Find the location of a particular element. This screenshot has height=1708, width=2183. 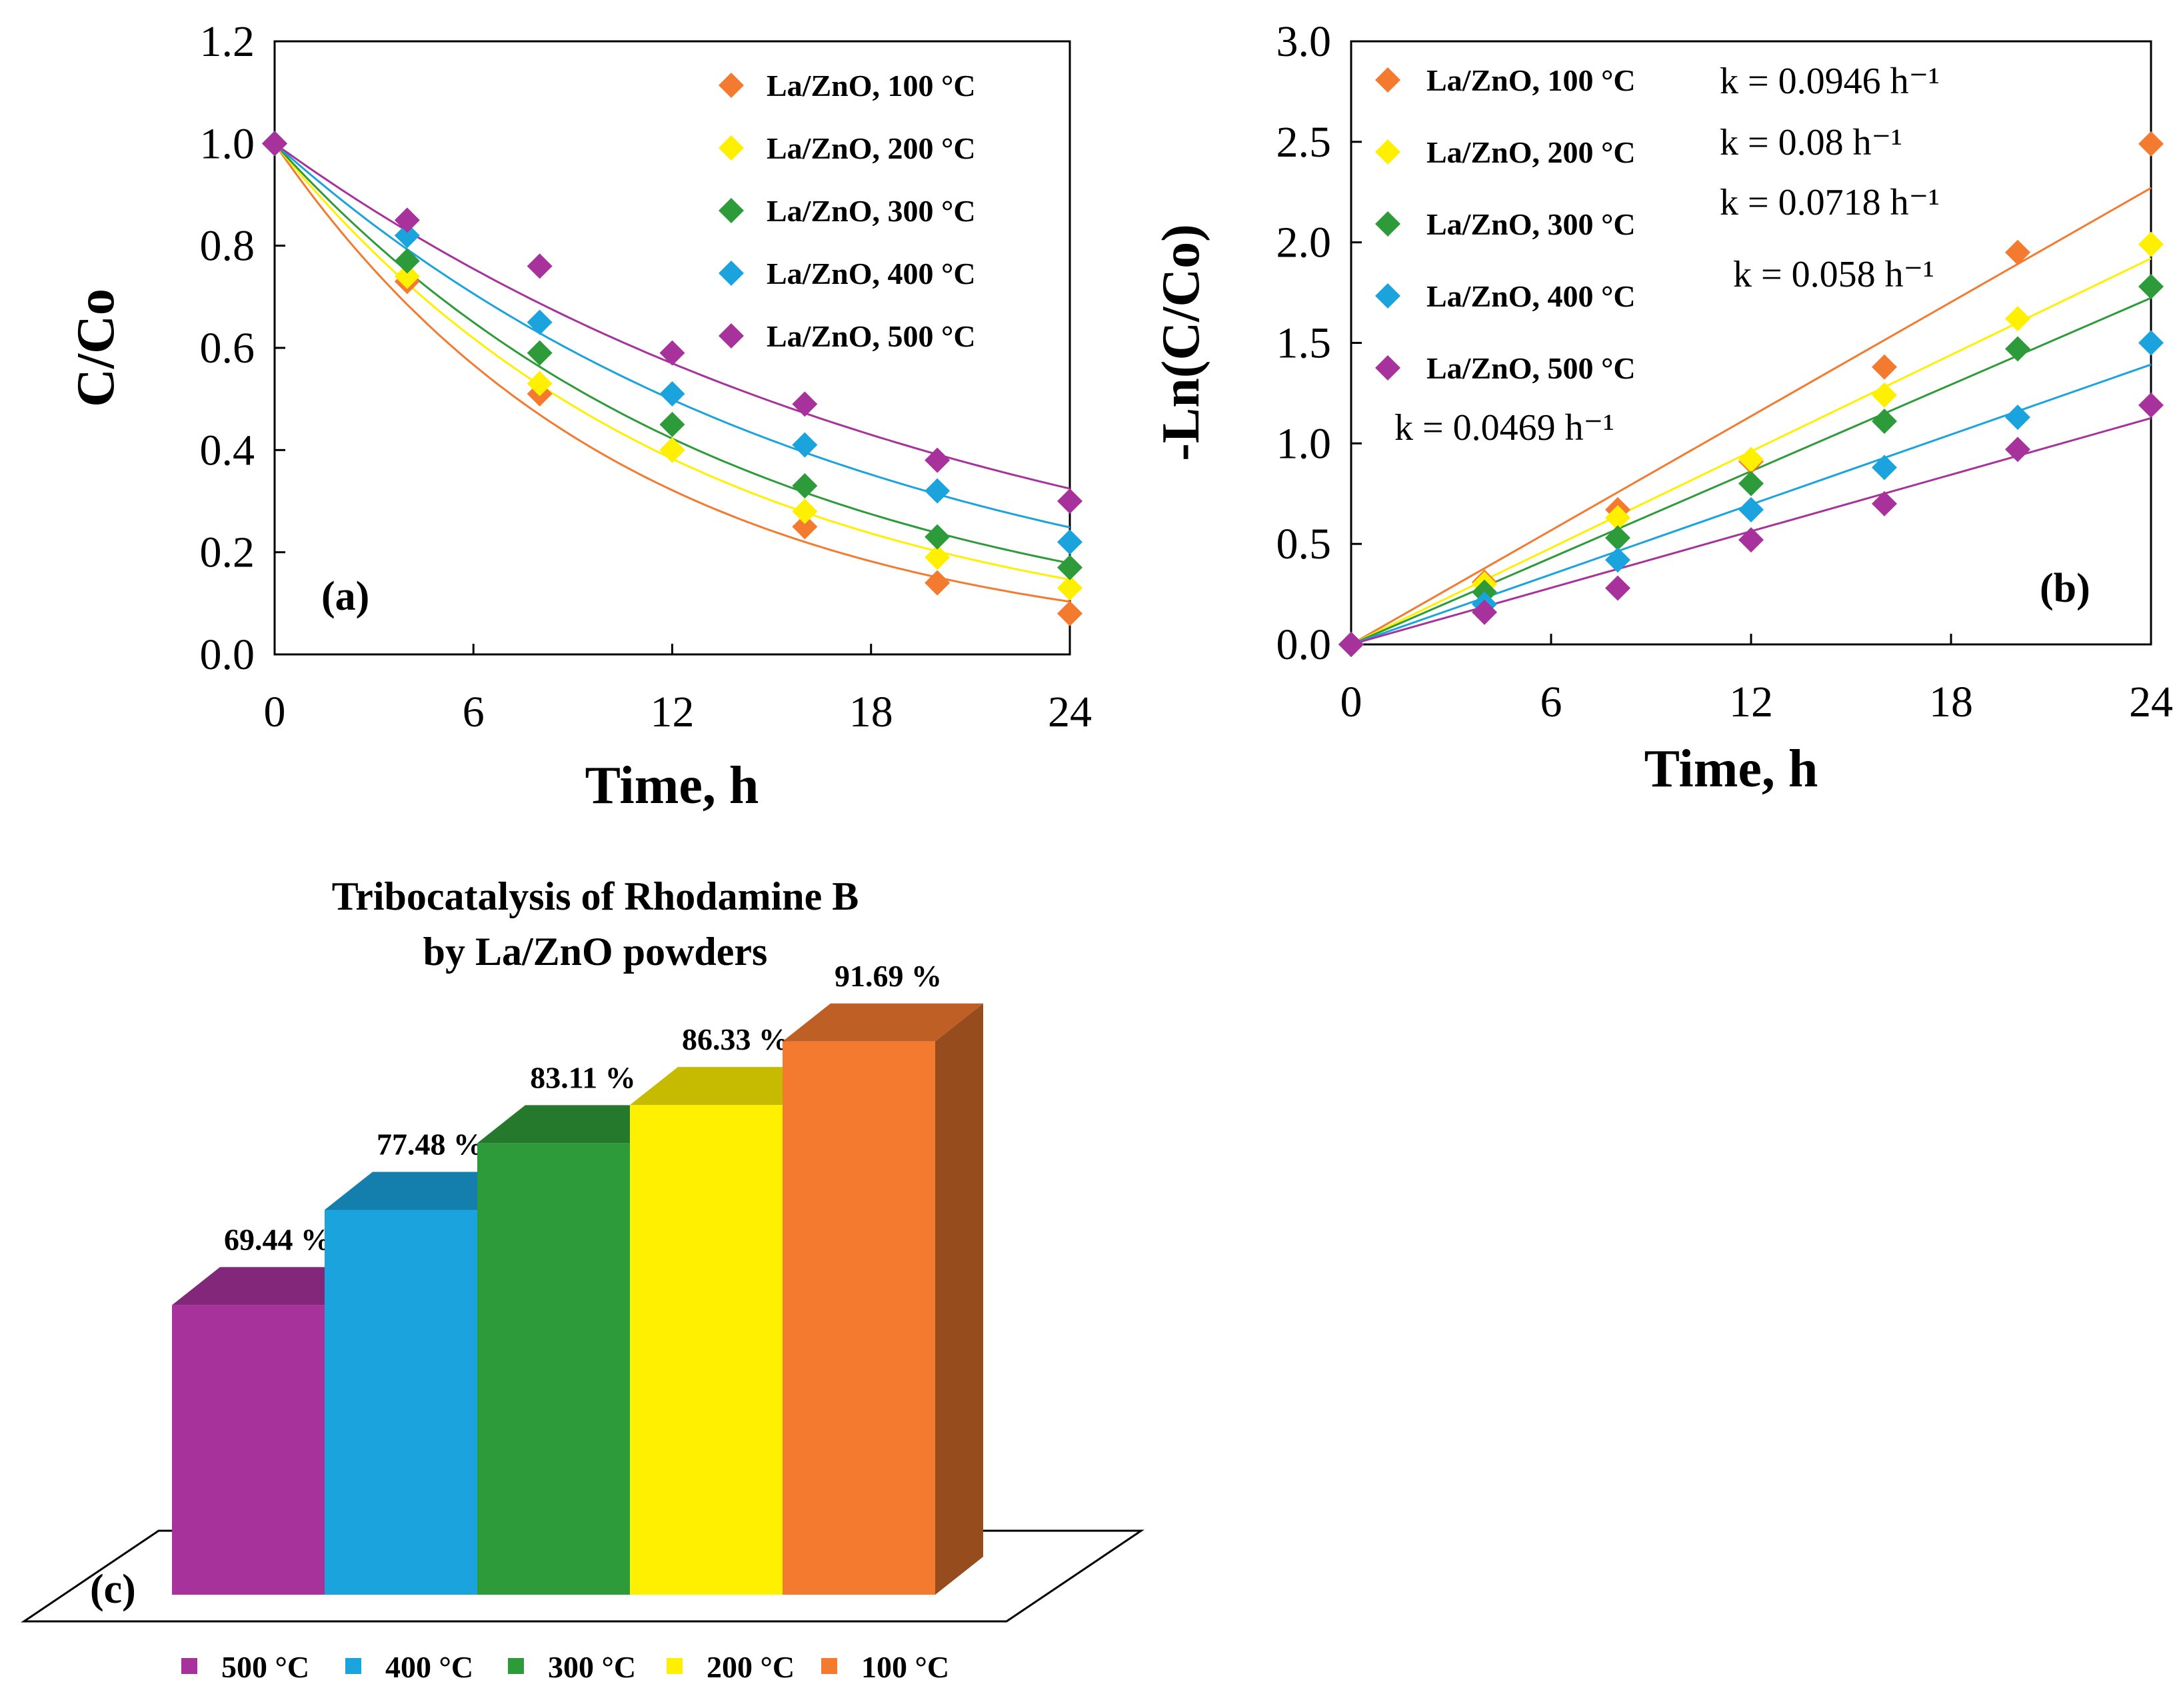

y-axis-title-a: C/Co is located at coordinates (96, 348).